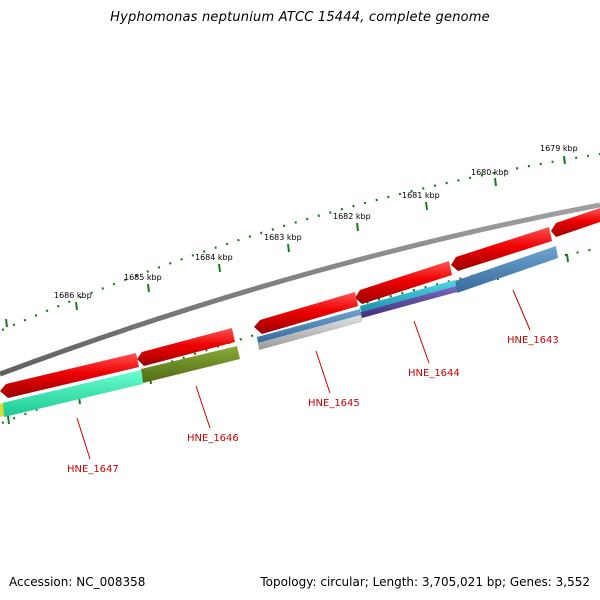 This screenshot has height=600, width=600. I want to click on ruler-label: 1685 kbp, so click(143, 277).